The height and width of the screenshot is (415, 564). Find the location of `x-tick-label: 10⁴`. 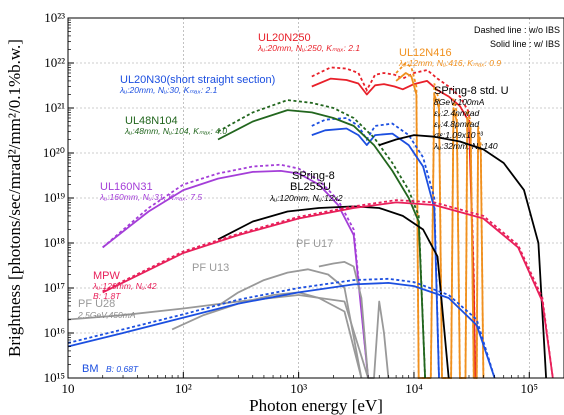

x-tick-label: 10⁴ is located at coordinates (414, 388).